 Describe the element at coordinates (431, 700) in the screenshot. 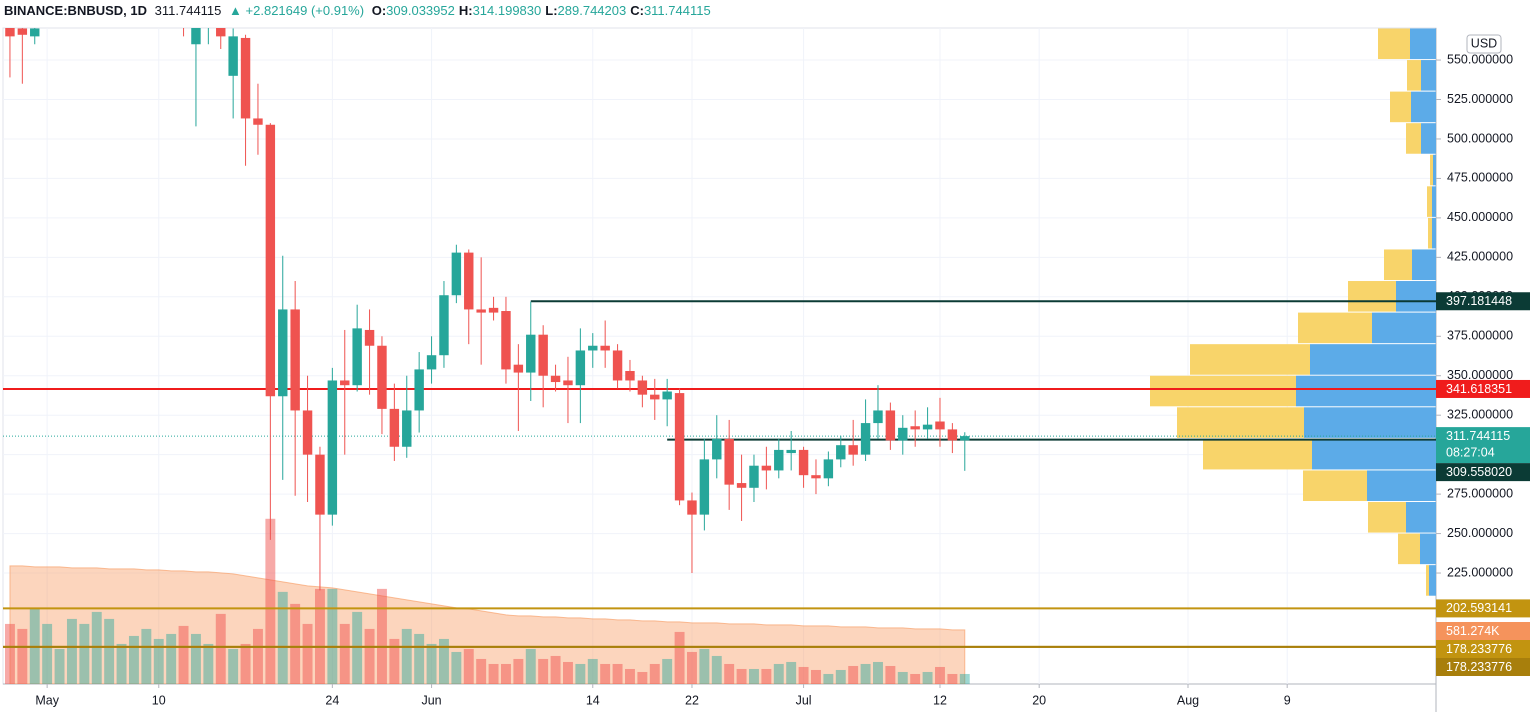

I see `x-tick-label: Jun` at that location.